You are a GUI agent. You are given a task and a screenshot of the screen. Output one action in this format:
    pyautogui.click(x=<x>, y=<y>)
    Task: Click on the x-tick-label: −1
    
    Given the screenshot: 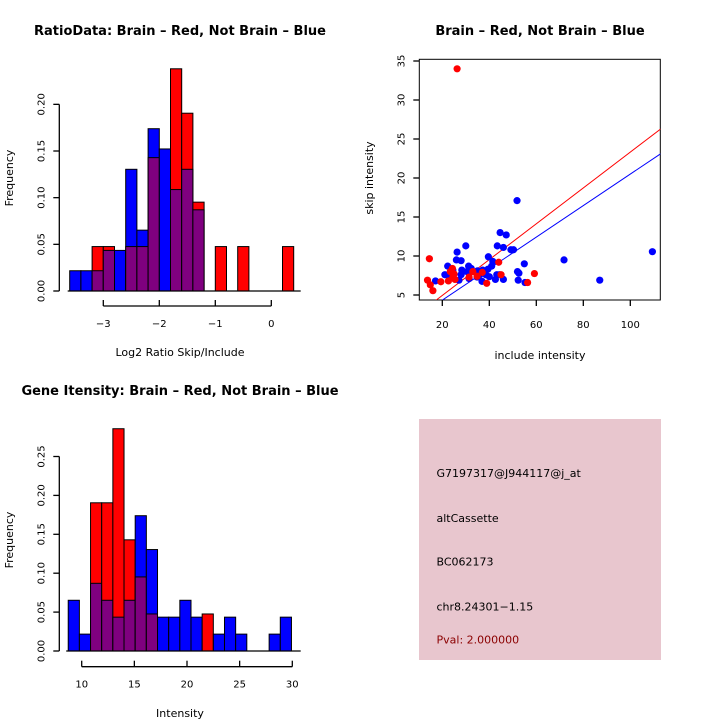 What is the action you would take?
    pyautogui.click(x=215, y=324)
    